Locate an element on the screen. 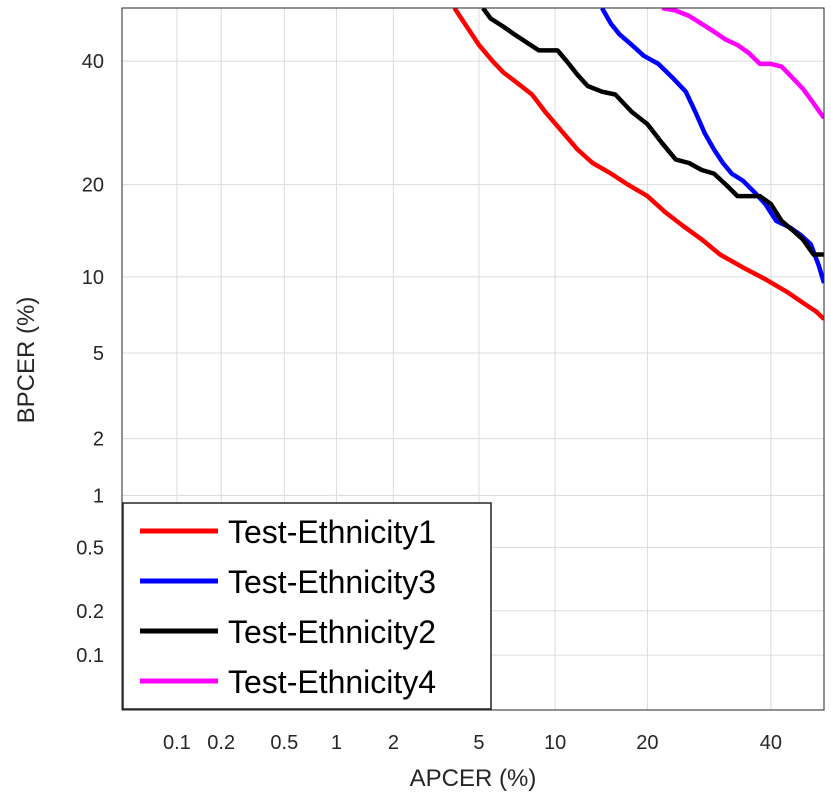 This screenshot has width=831, height=796. series-line-test-ethnicity3 is located at coordinates (712, 146).